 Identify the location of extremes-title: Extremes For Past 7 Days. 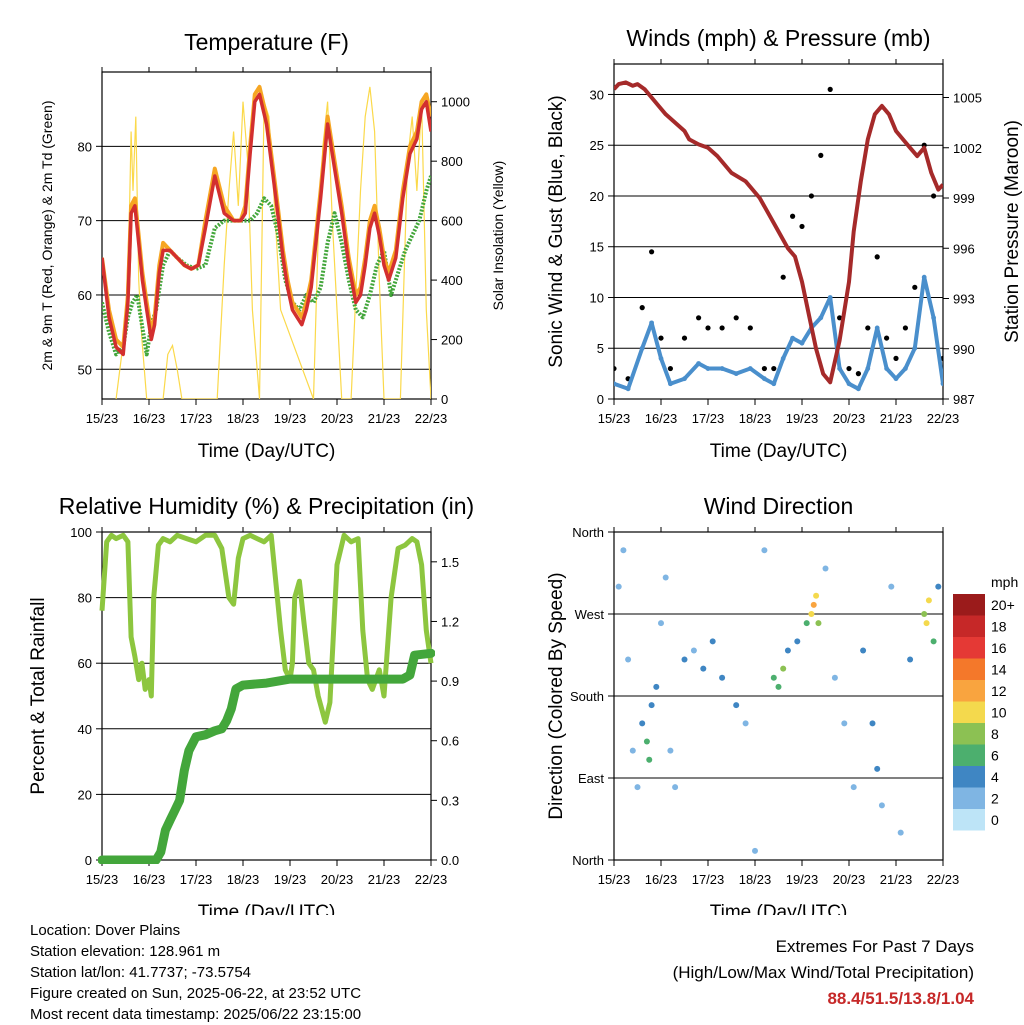
(874, 946).